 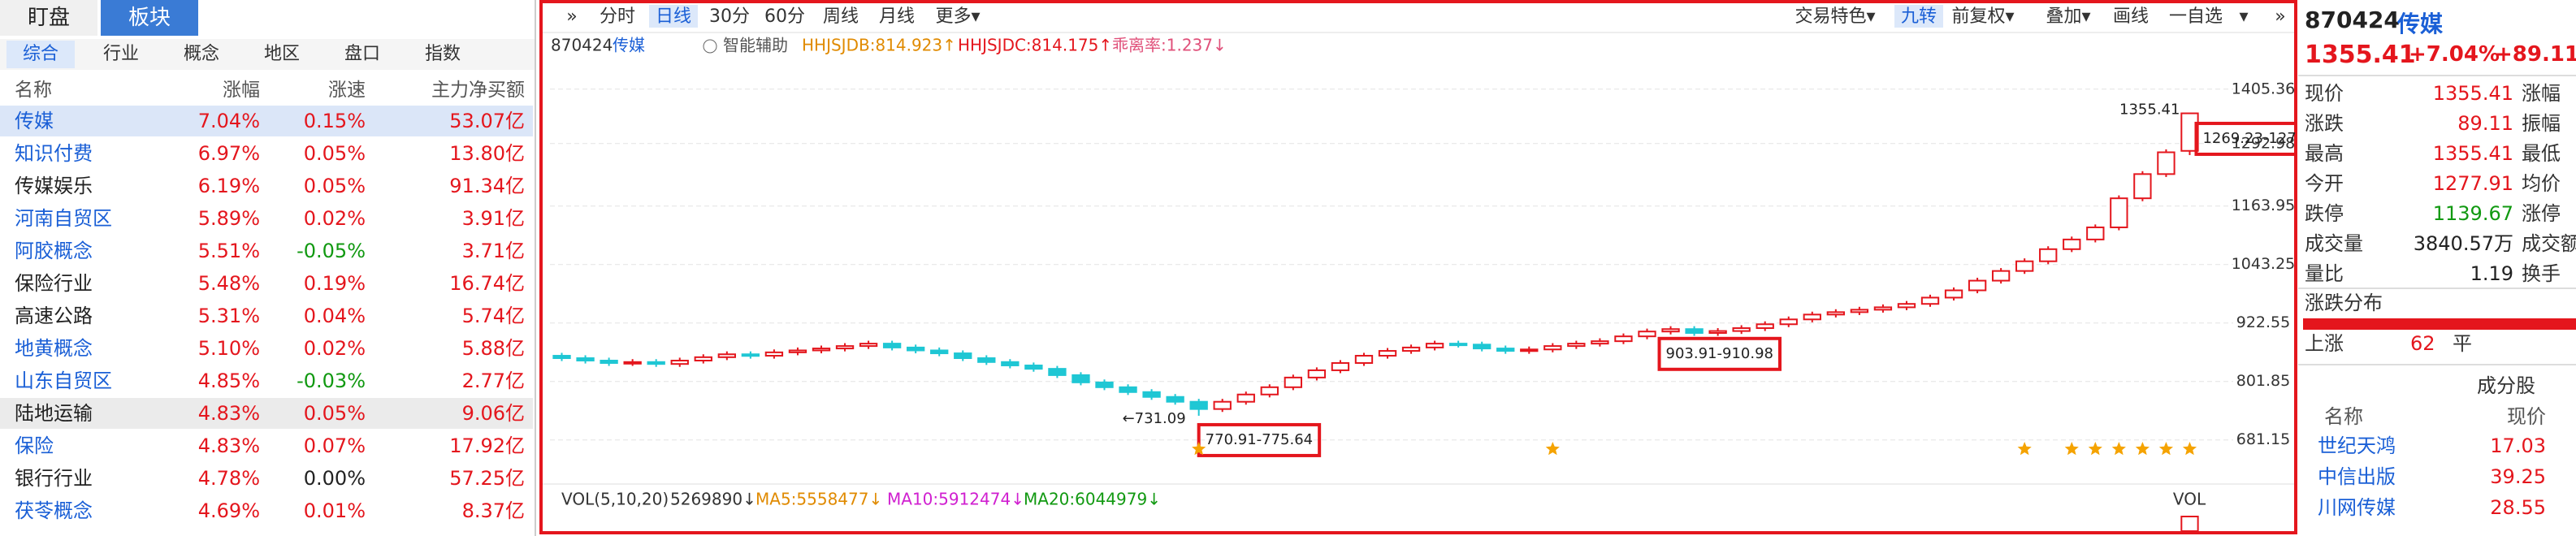 What do you see at coordinates (958, 16) in the screenshot?
I see `toolbar-button: 更多▾` at bounding box center [958, 16].